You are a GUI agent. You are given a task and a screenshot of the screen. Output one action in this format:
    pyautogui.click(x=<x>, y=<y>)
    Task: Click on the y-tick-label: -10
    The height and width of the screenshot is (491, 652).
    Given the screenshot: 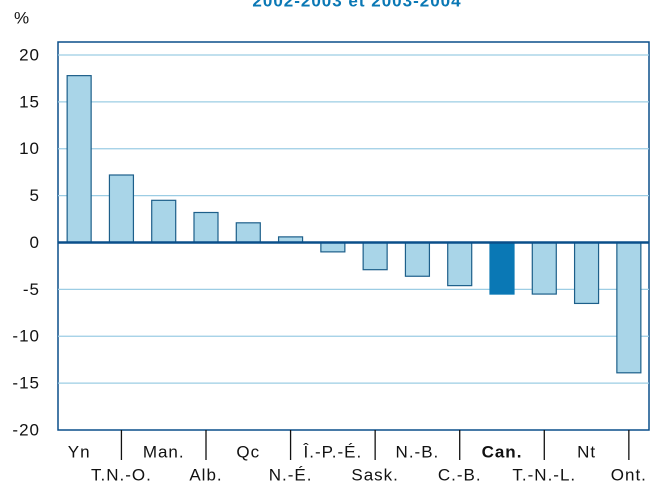 What is the action you would take?
    pyautogui.click(x=26, y=336)
    